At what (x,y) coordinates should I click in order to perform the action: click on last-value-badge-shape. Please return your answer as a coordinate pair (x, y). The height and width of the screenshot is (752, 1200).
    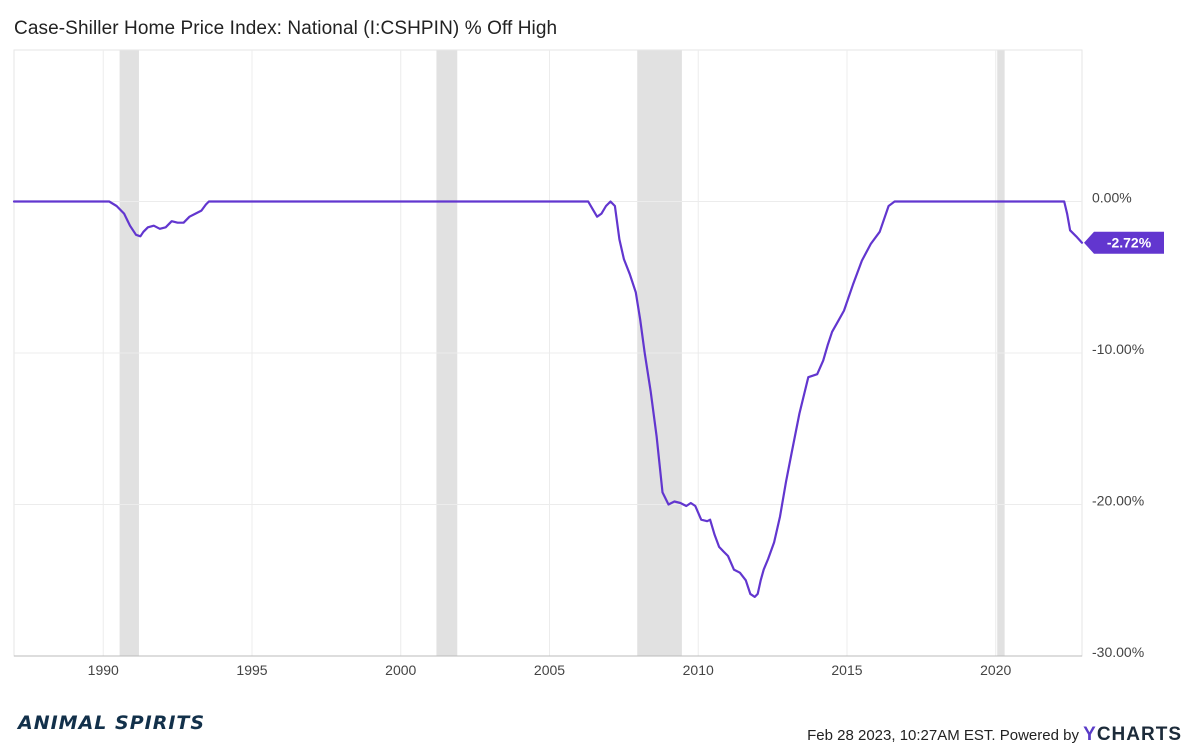
    Looking at the image, I should click on (1124, 242).